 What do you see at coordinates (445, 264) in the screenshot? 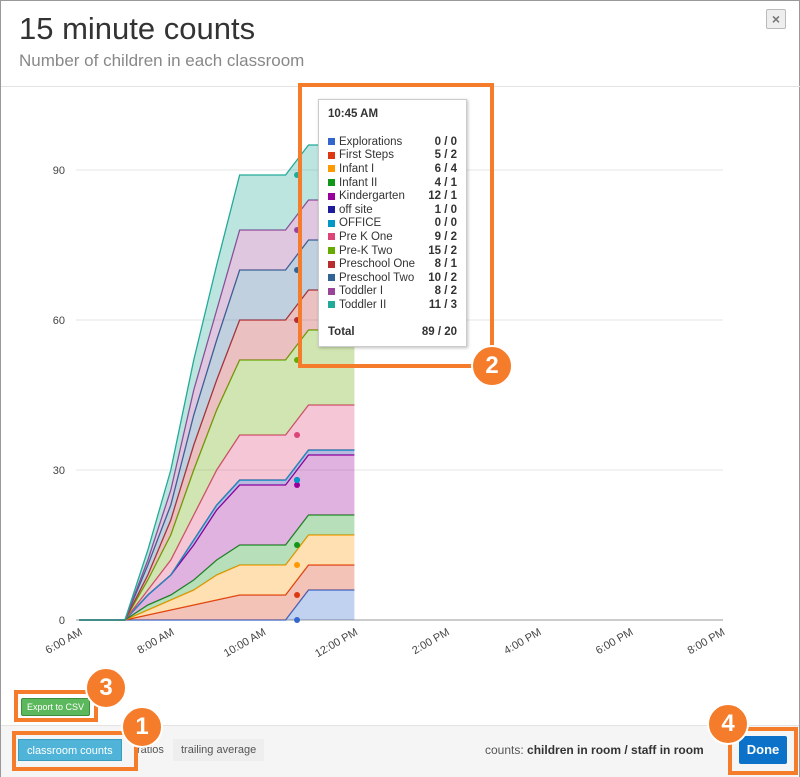
I see `series-value: 8 / 1` at bounding box center [445, 264].